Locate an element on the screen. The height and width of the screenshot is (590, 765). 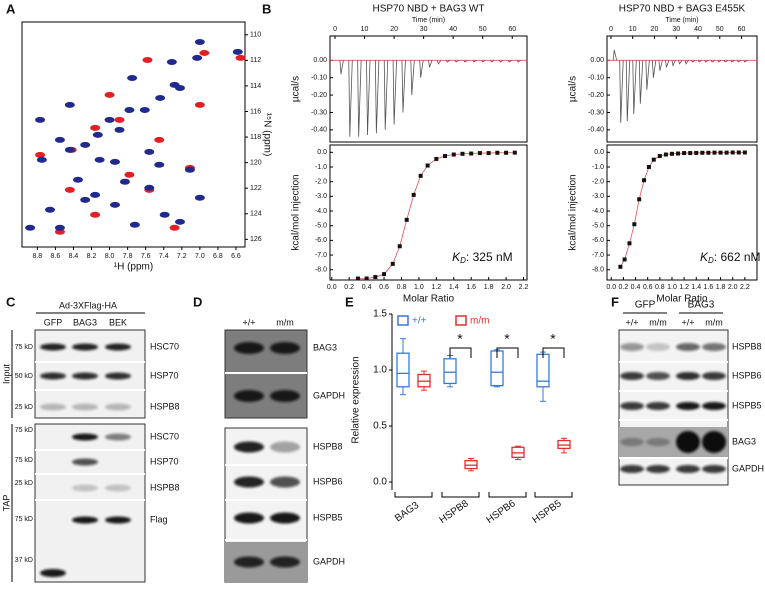
iso-x-tick-label: 1.4 is located at coordinates (696, 287).